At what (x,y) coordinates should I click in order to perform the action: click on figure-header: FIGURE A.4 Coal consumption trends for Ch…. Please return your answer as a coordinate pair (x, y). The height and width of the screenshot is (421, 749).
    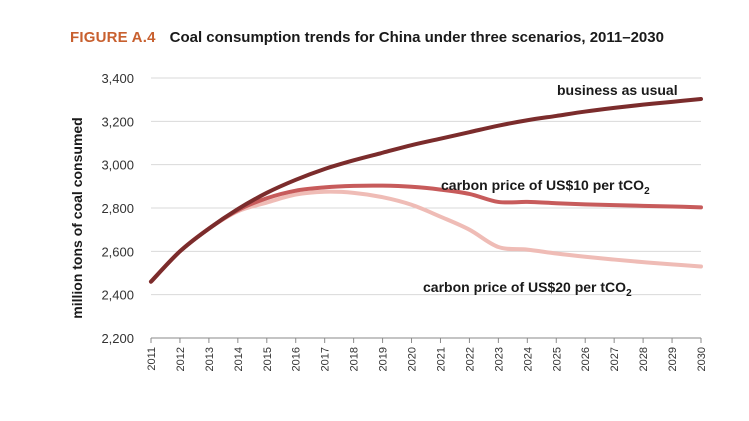
    Looking at the image, I should click on (367, 37).